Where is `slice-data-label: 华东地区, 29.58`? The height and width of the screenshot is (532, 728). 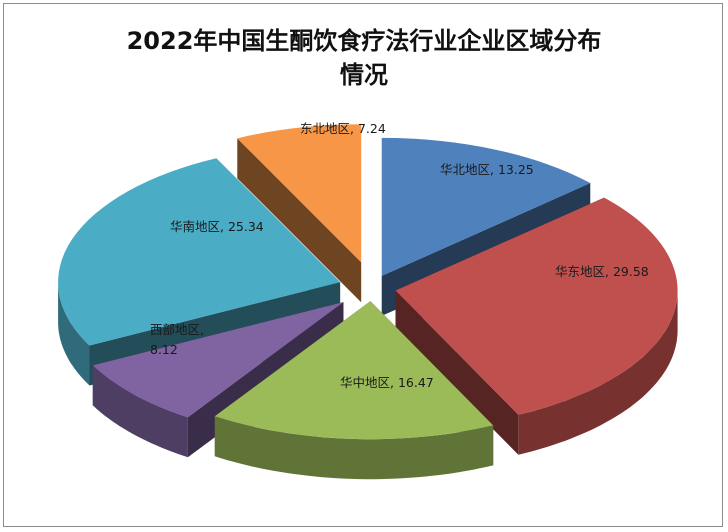 slice-data-label: 华东地区, 29.58 is located at coordinates (602, 271).